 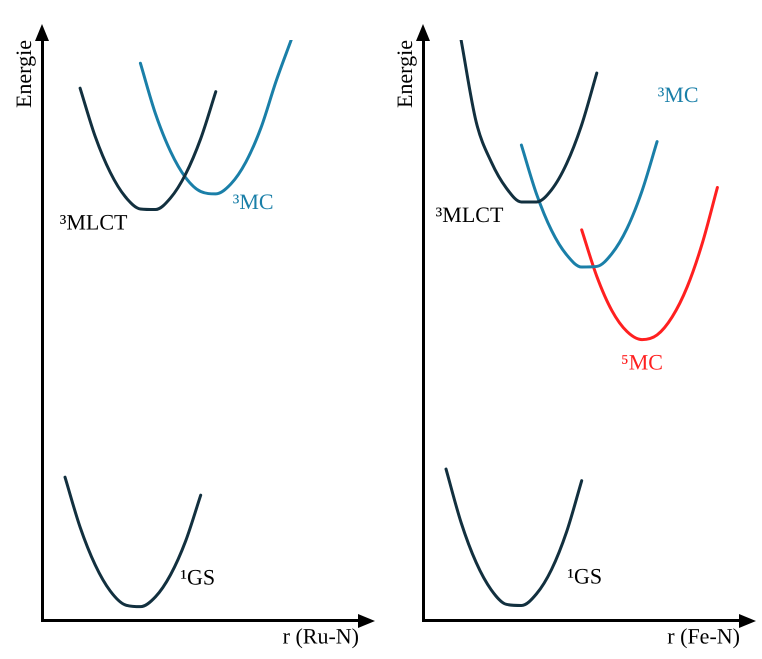 I want to click on series-label: ⁵MC, so click(x=642, y=362).